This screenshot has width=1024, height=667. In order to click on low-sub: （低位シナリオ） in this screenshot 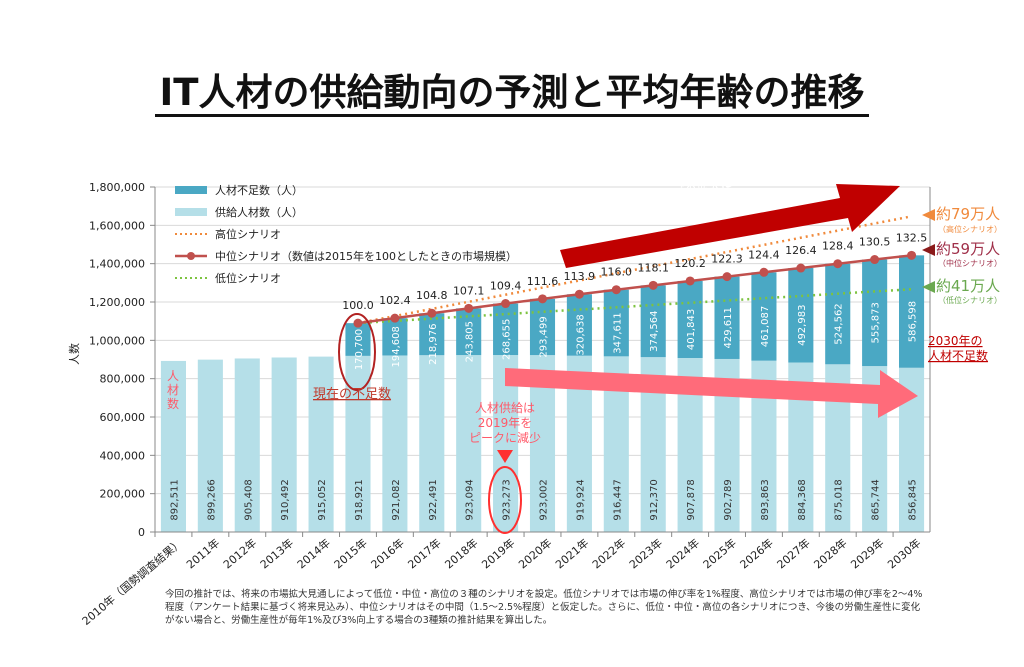, I will do `click(970, 300)`.